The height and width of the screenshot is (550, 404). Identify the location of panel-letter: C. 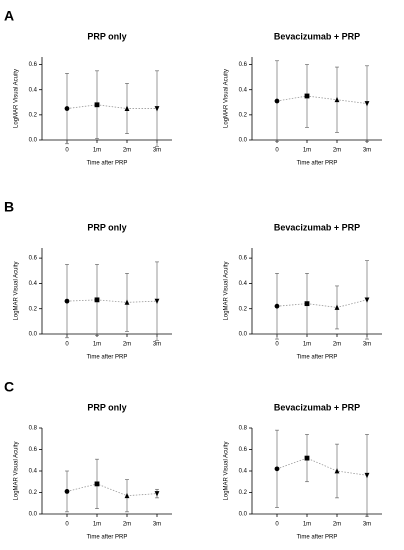
(9, 387).